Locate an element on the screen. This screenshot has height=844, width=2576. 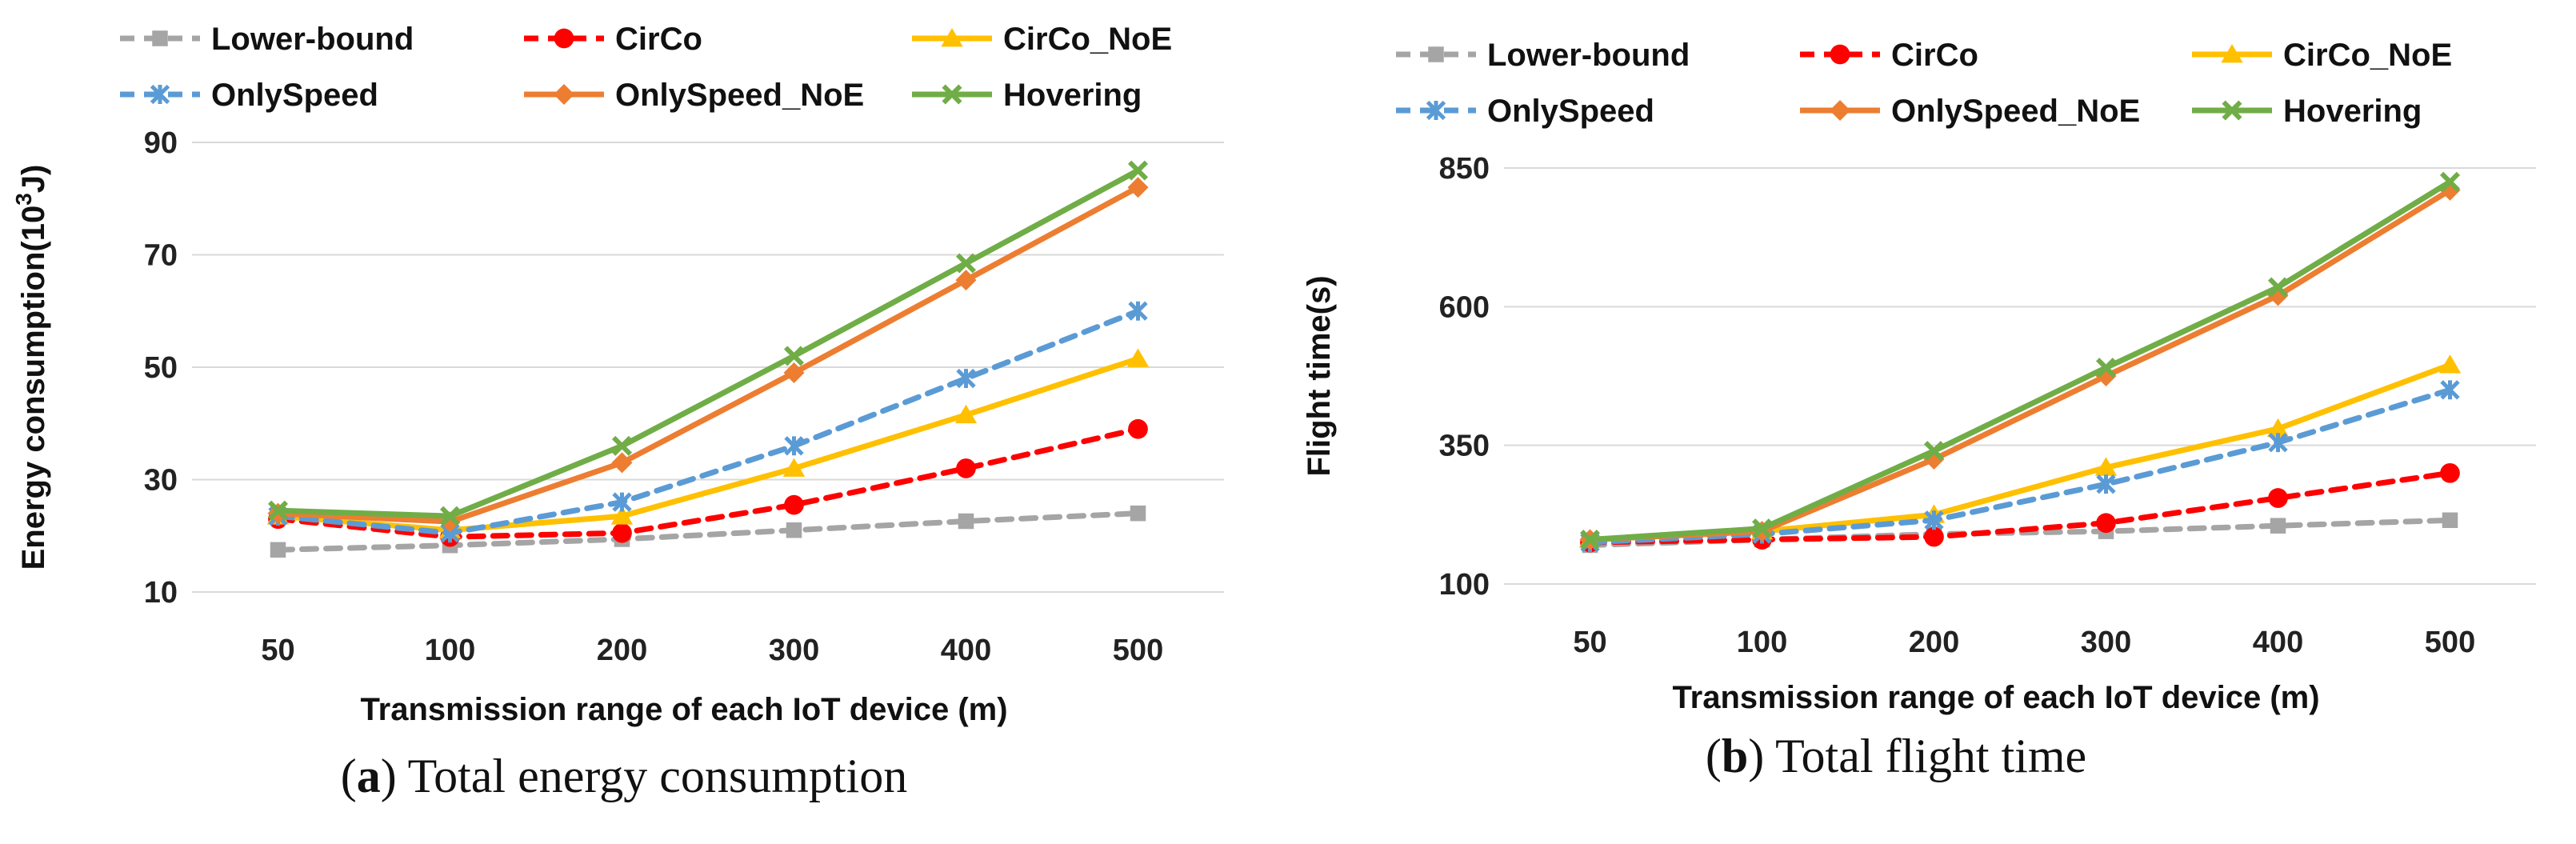
legend-label: OnlySpeed is located at coordinates (294, 95).